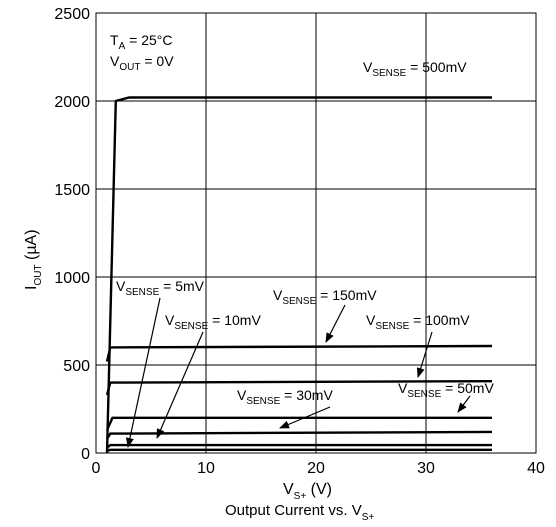  What do you see at coordinates (33, 259) in the screenshot?
I see `y-axis-label: IOUT (µA)` at bounding box center [33, 259].